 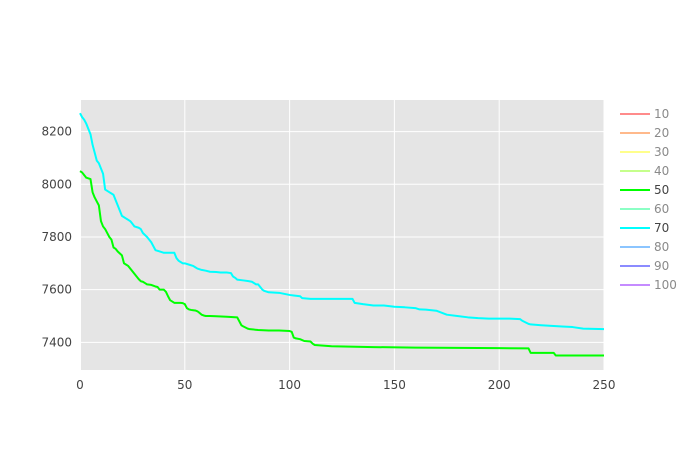 I want to click on y-tick-label: 8200, so click(x=56, y=132).